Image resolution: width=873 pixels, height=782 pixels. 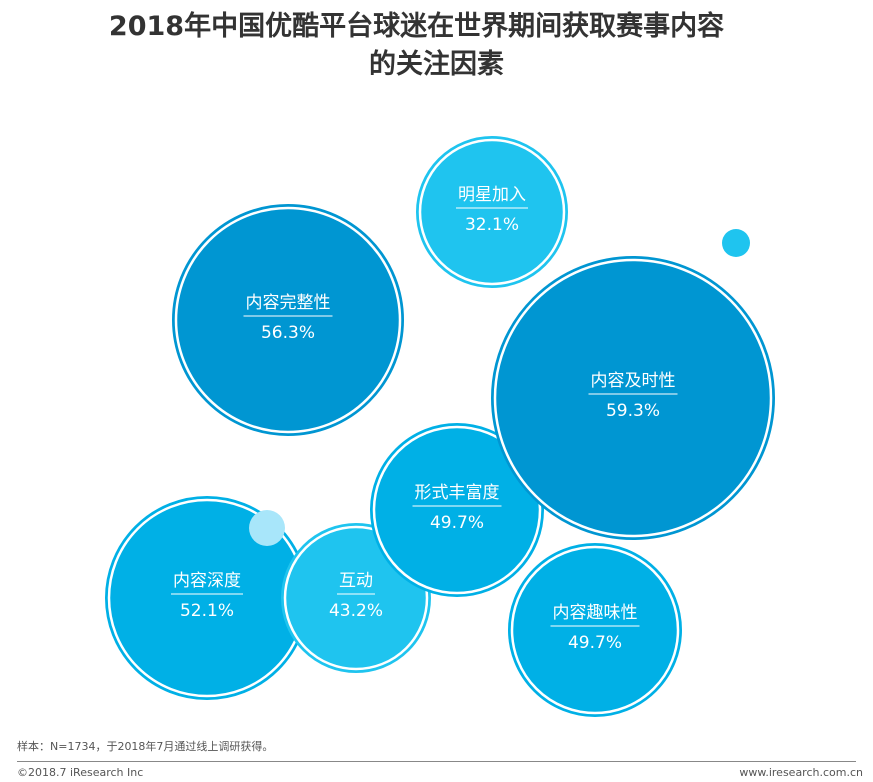 What do you see at coordinates (457, 493) in the screenshot?
I see `bubble-label: 形式丰富度` at bounding box center [457, 493].